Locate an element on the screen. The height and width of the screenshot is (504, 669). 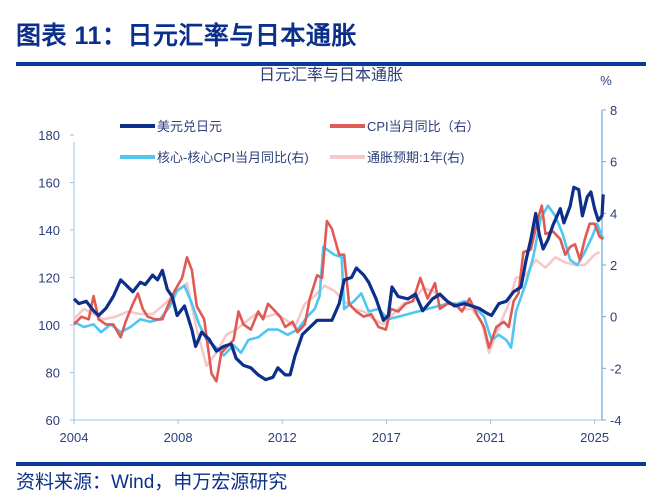
right-tick-label: 0 is located at coordinates (613, 317).